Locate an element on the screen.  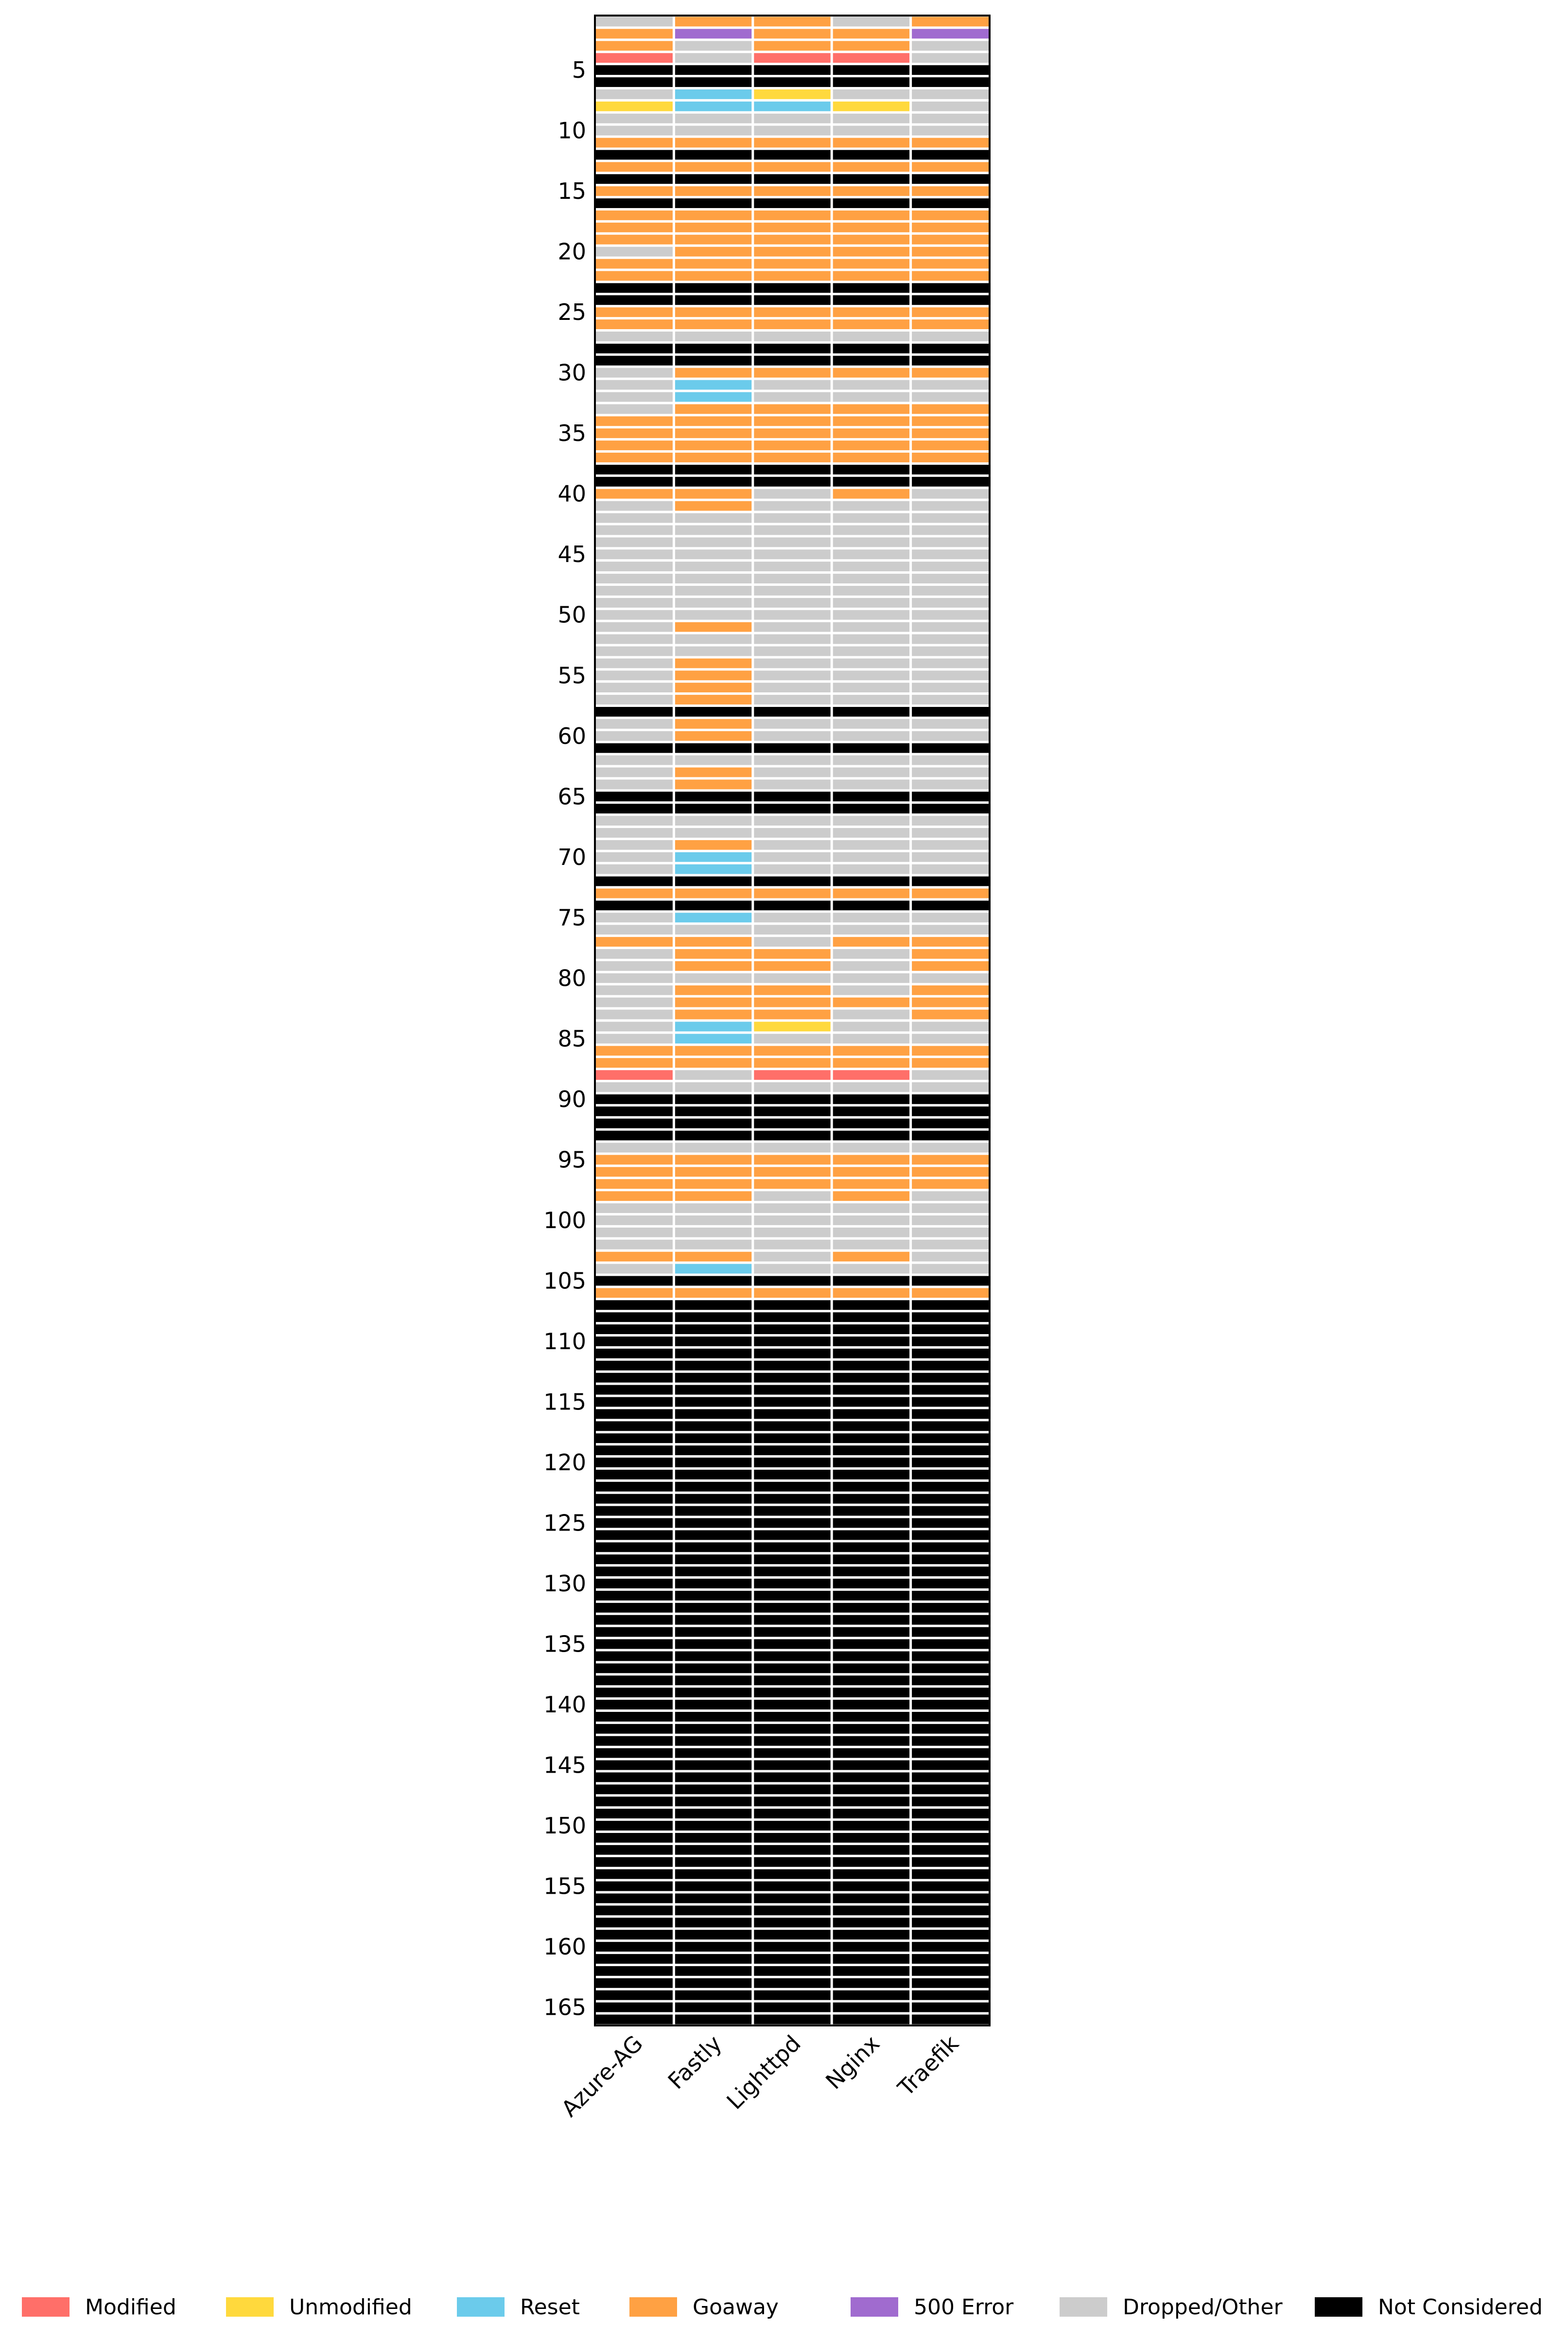
y-tick-label: 110 is located at coordinates (564, 1342).